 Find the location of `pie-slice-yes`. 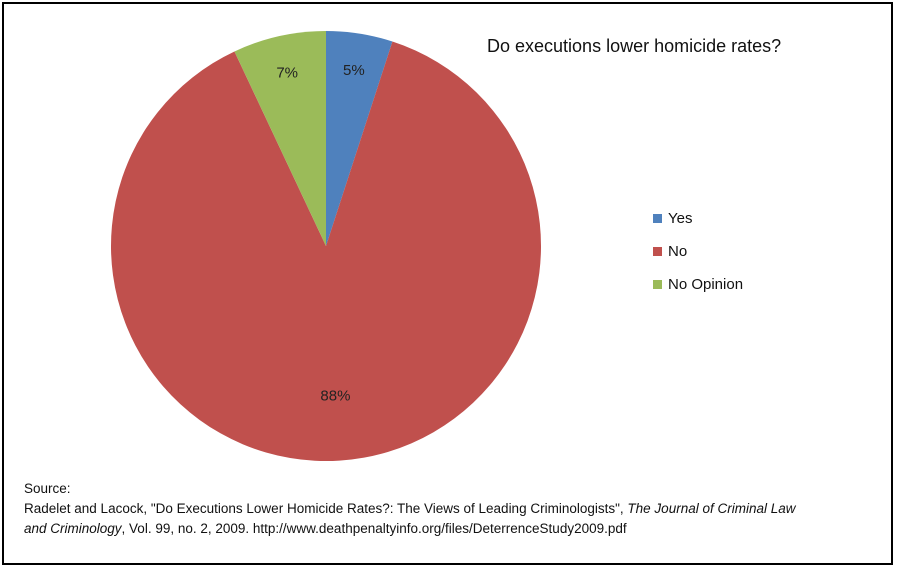

pie-slice-yes is located at coordinates (359, 138).